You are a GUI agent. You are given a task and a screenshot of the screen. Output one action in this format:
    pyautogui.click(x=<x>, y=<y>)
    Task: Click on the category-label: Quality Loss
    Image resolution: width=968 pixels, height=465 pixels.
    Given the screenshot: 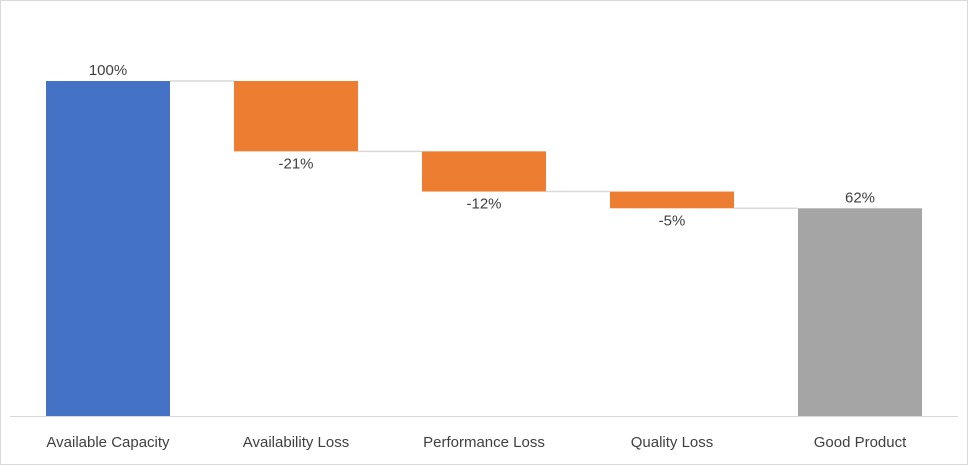 What is the action you would take?
    pyautogui.click(x=672, y=442)
    